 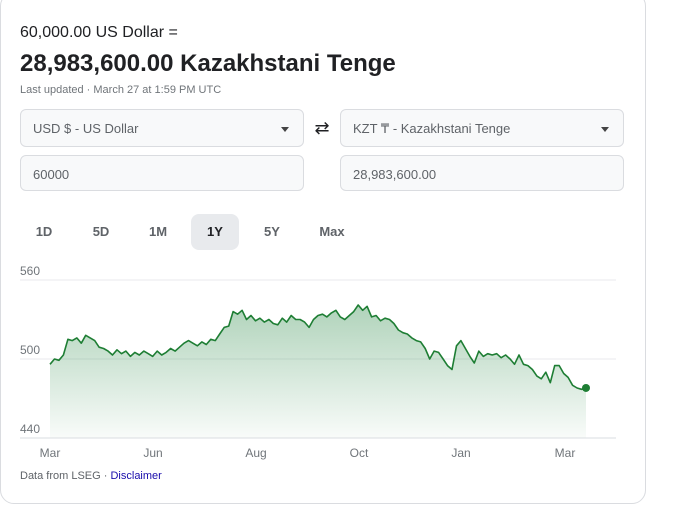 What do you see at coordinates (208, 63) in the screenshot?
I see `conversion-result: 28,983,600.00 Kazakhstani Tenge` at bounding box center [208, 63].